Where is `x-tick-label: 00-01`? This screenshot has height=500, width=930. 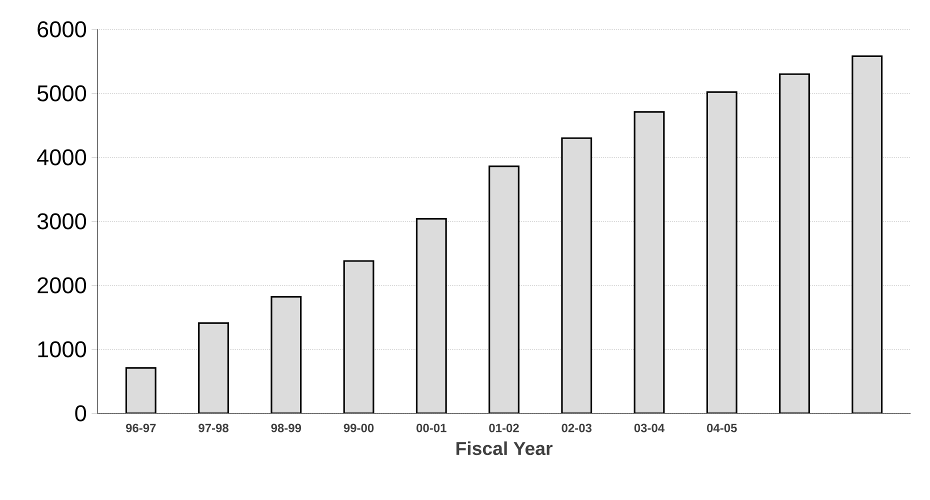 x-tick-label: 00-01 is located at coordinates (431, 428).